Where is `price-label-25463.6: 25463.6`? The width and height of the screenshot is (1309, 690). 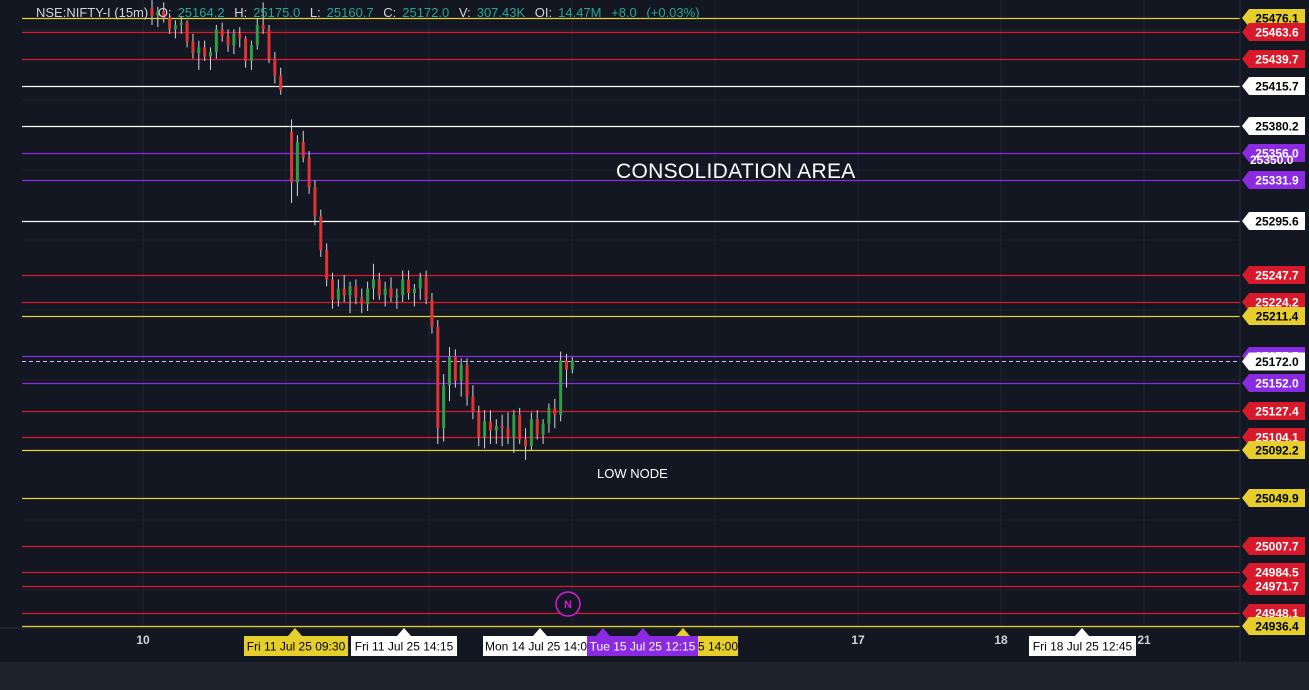
price-label-25463.6: 25463.6 is located at coordinates (1273, 32).